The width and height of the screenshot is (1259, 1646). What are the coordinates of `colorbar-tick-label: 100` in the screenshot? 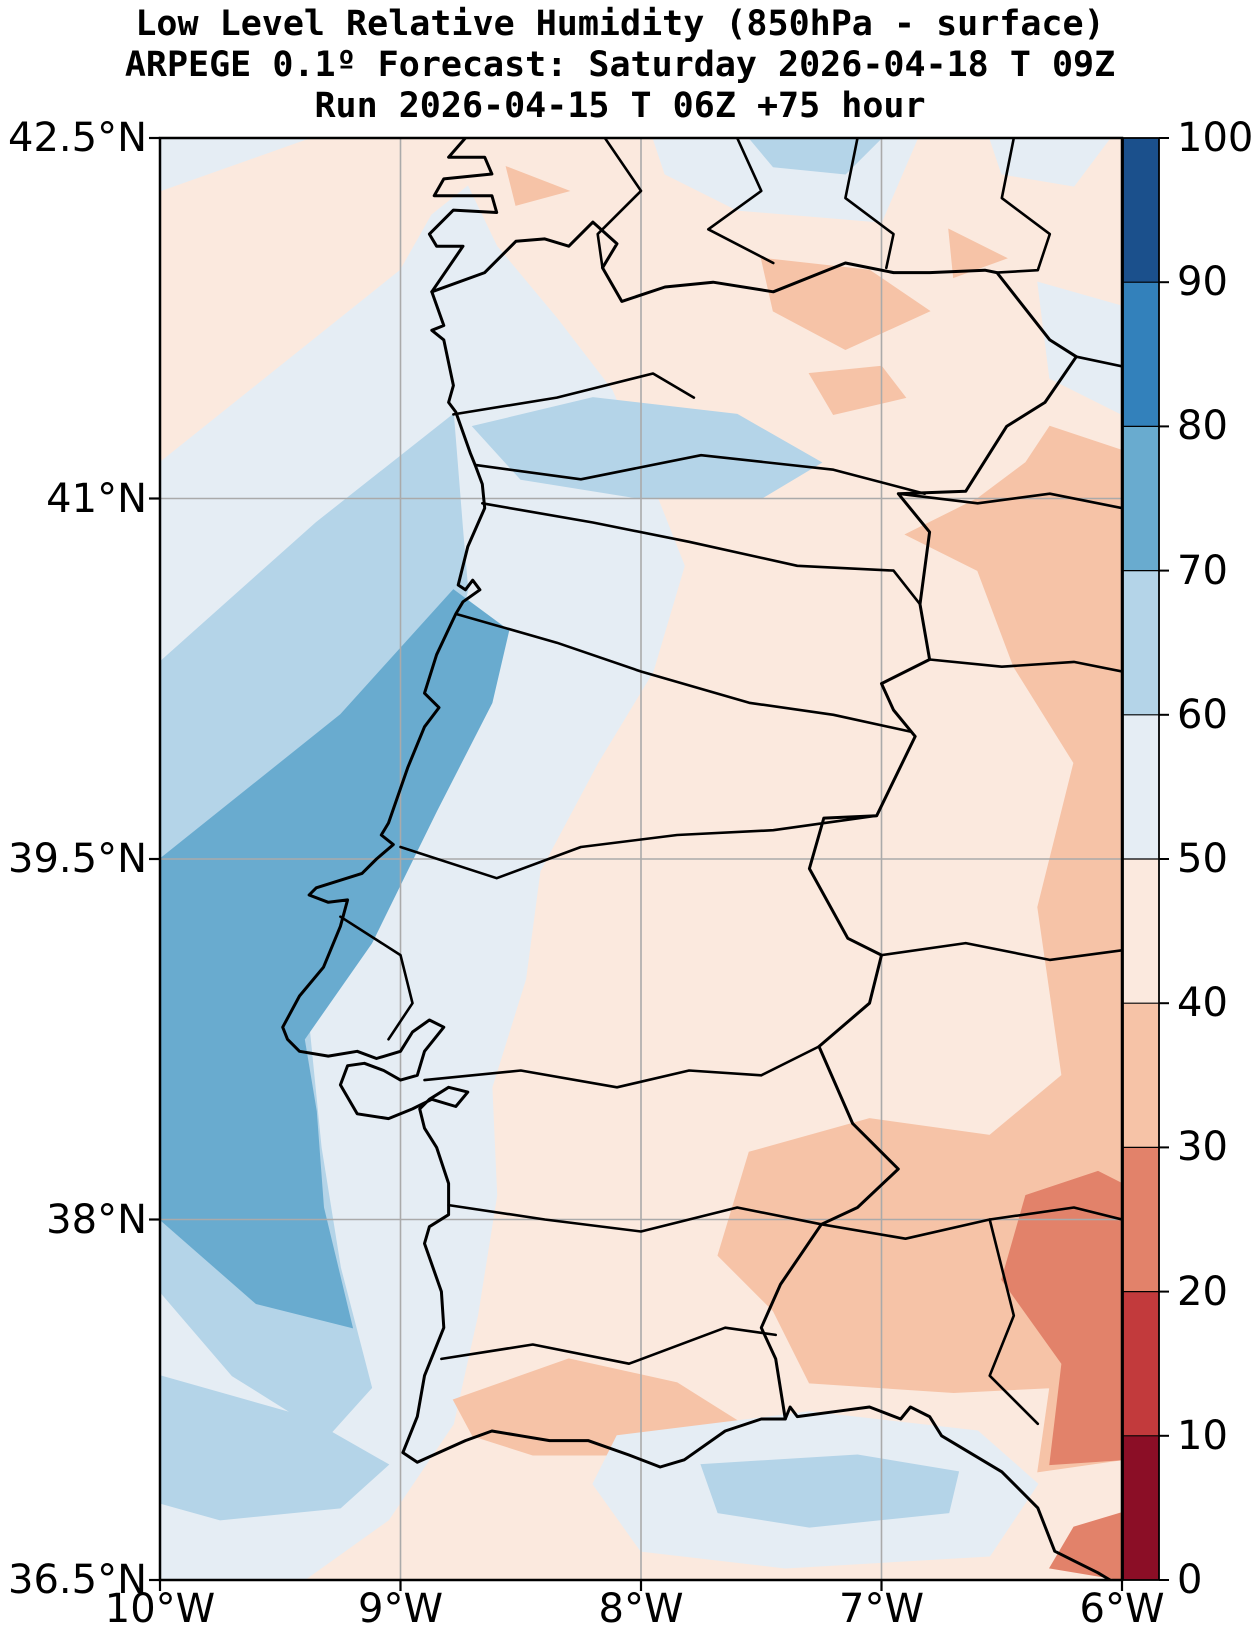 It's located at (1215, 138).